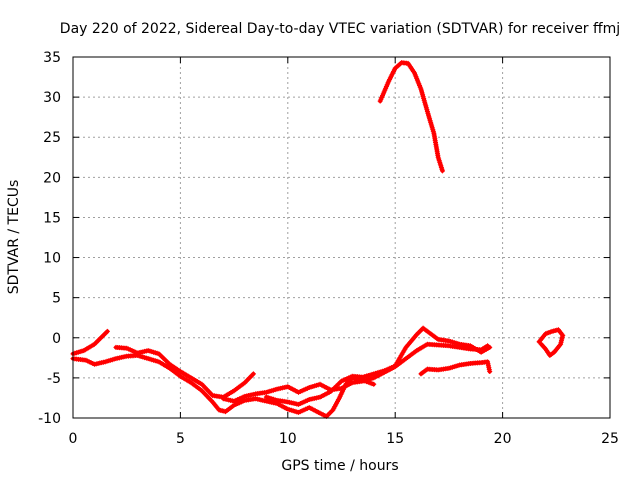 The image size is (640, 480). What do you see at coordinates (56, 299) in the screenshot?
I see `y-tick-label: 5` at bounding box center [56, 299].